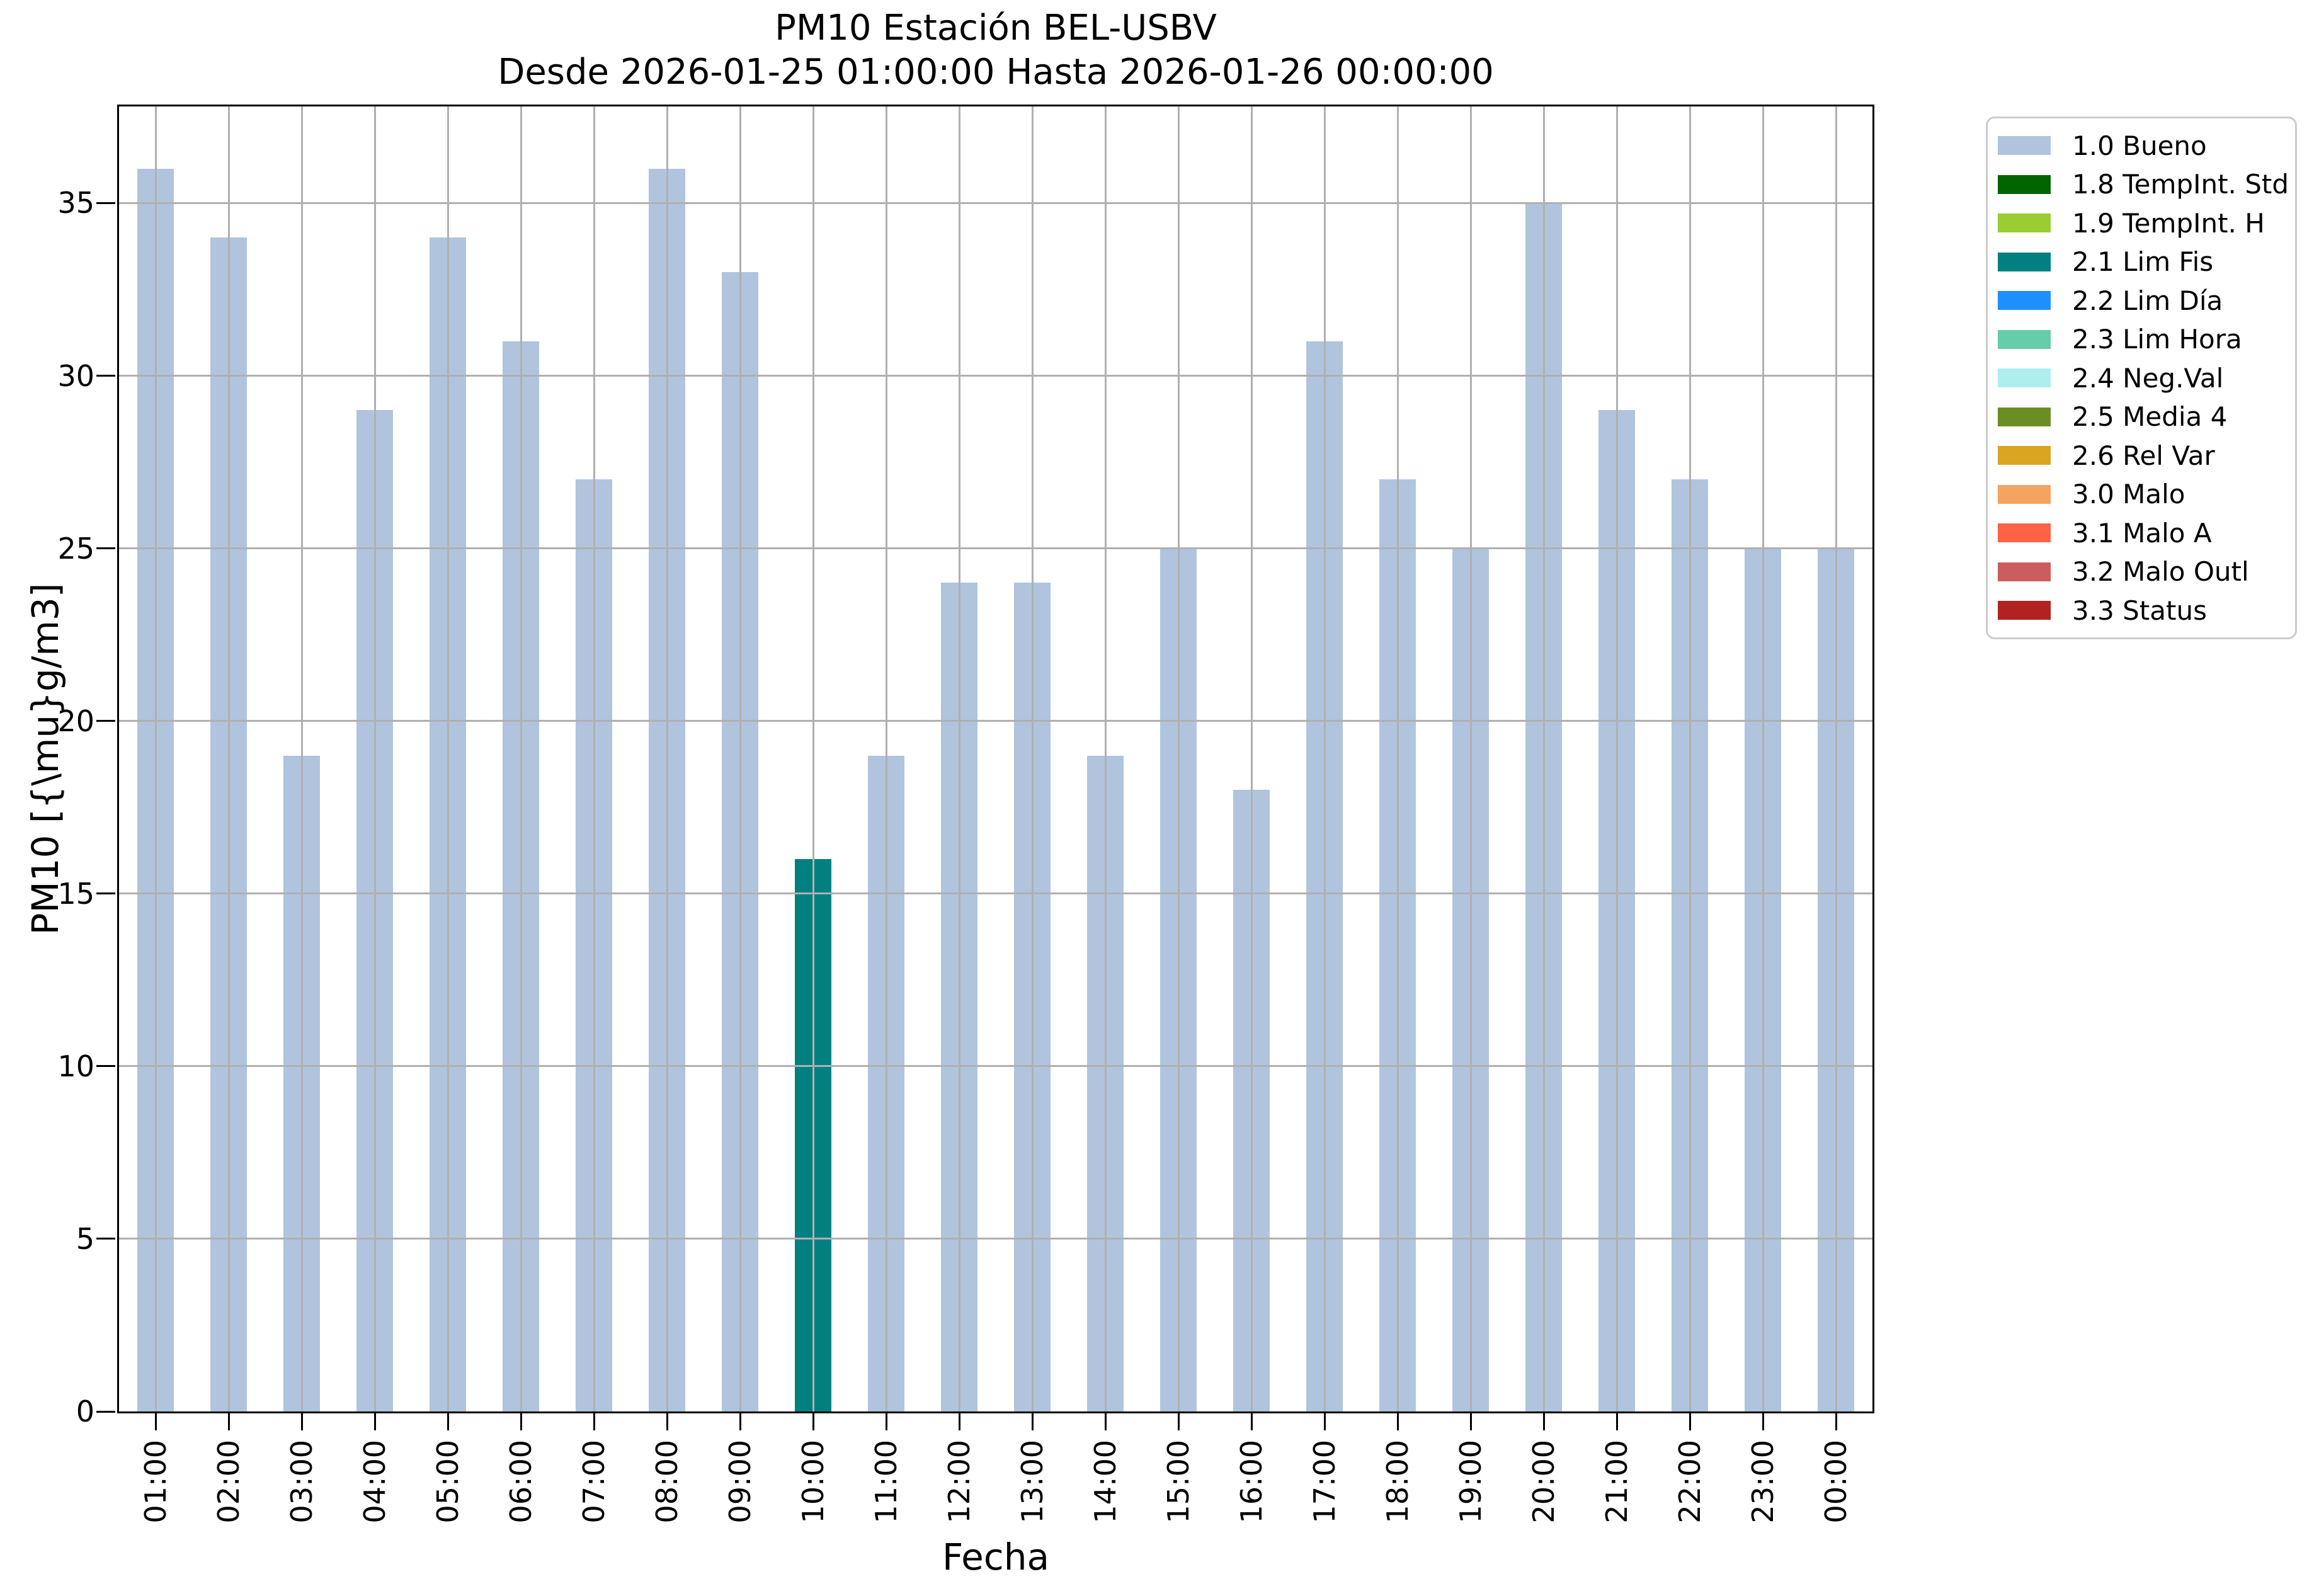  What do you see at coordinates (1325, 1482) in the screenshot?
I see `x-tick-label-17:00: 17:00` at bounding box center [1325, 1482].